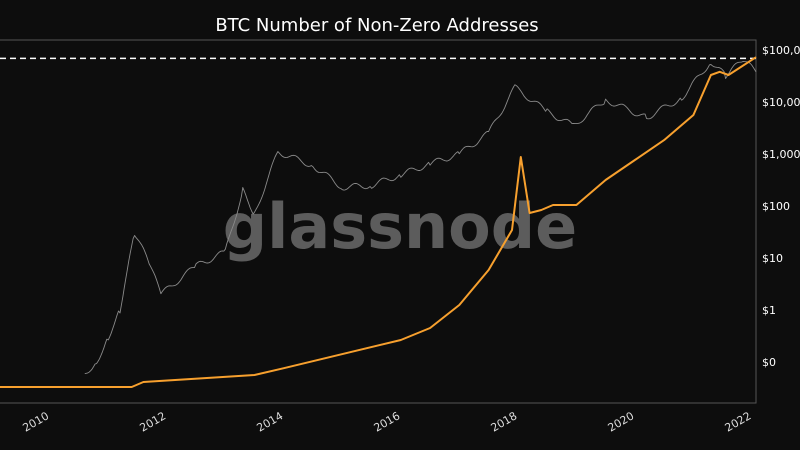 Image resolution: width=800 pixels, height=450 pixels. Describe the element at coordinates (738, 421) in the screenshot. I see `x-tick-label: 2022` at that location.